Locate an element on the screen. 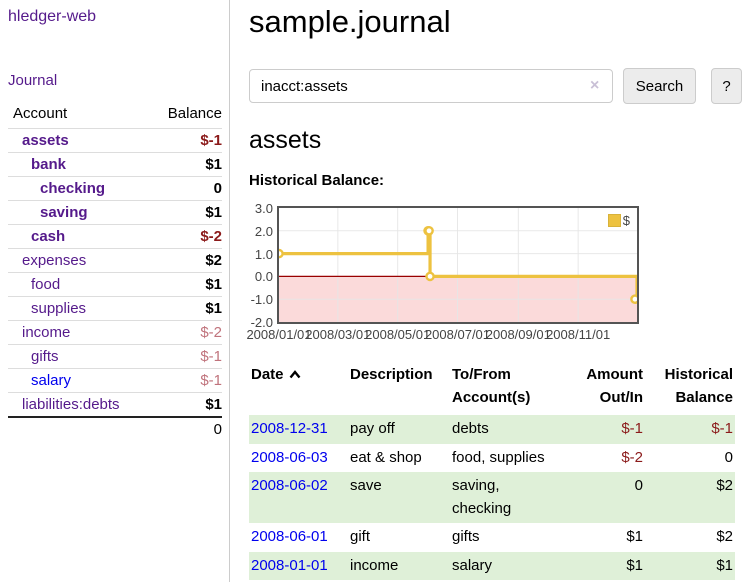  account-row: cash $-2 is located at coordinates (115, 236).